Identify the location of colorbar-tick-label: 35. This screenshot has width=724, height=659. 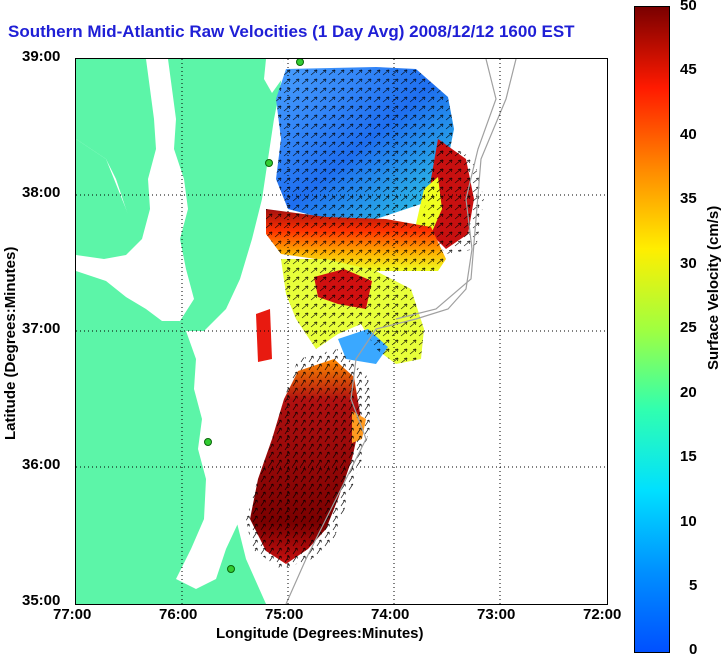
(688, 198).